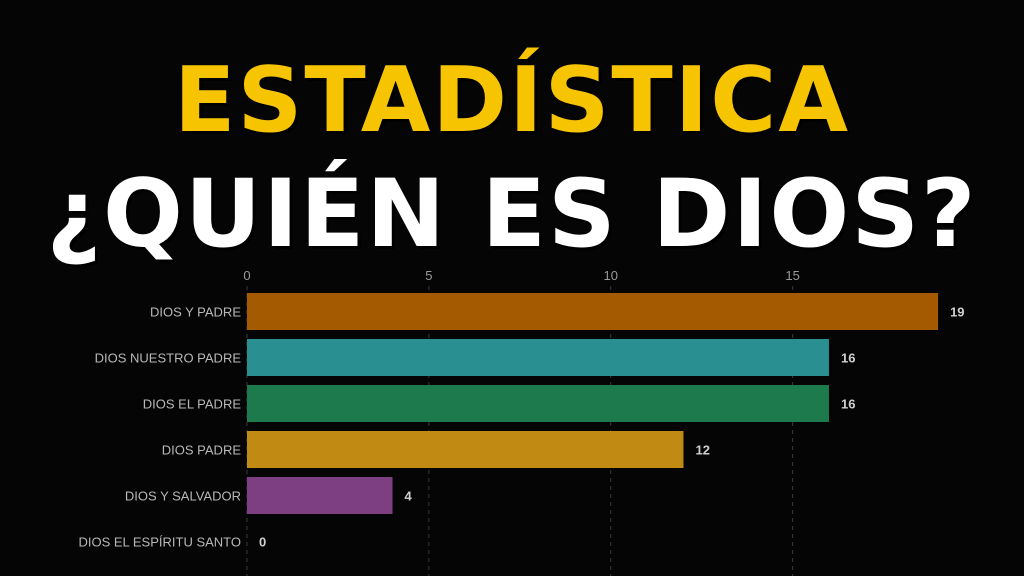  Describe the element at coordinates (792, 275) in the screenshot. I see `x-tick-label: 15` at that location.